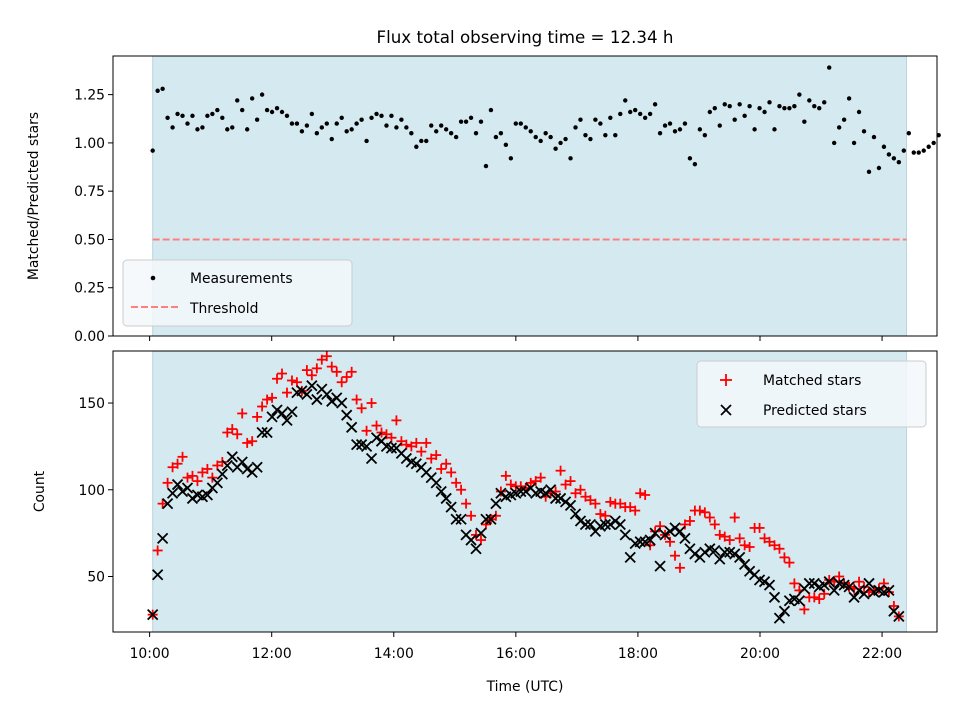 This screenshot has width=960, height=720. Describe the element at coordinates (516, 647) in the screenshot. I see `bottom-x-axis: 10:00 12:00 14:00 16:00 18:00 20:00 22:00` at that location.